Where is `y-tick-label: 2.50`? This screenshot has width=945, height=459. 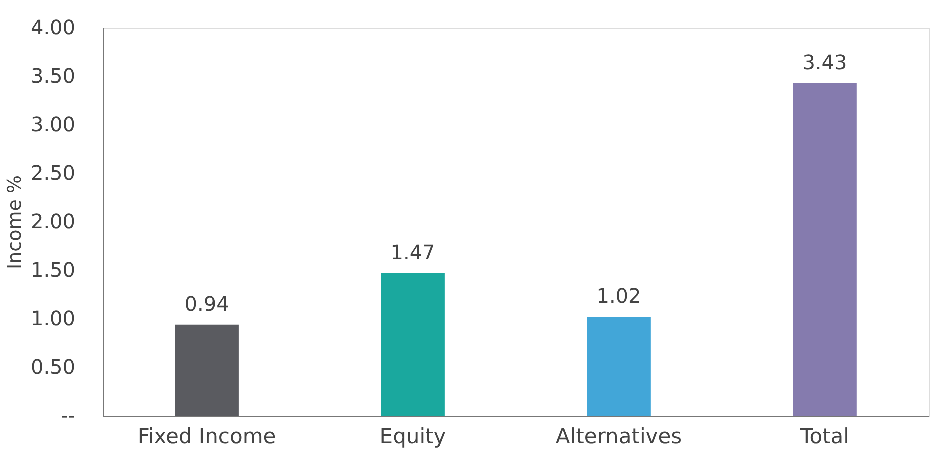 y-tick-label: 2.50 is located at coordinates (53, 173).